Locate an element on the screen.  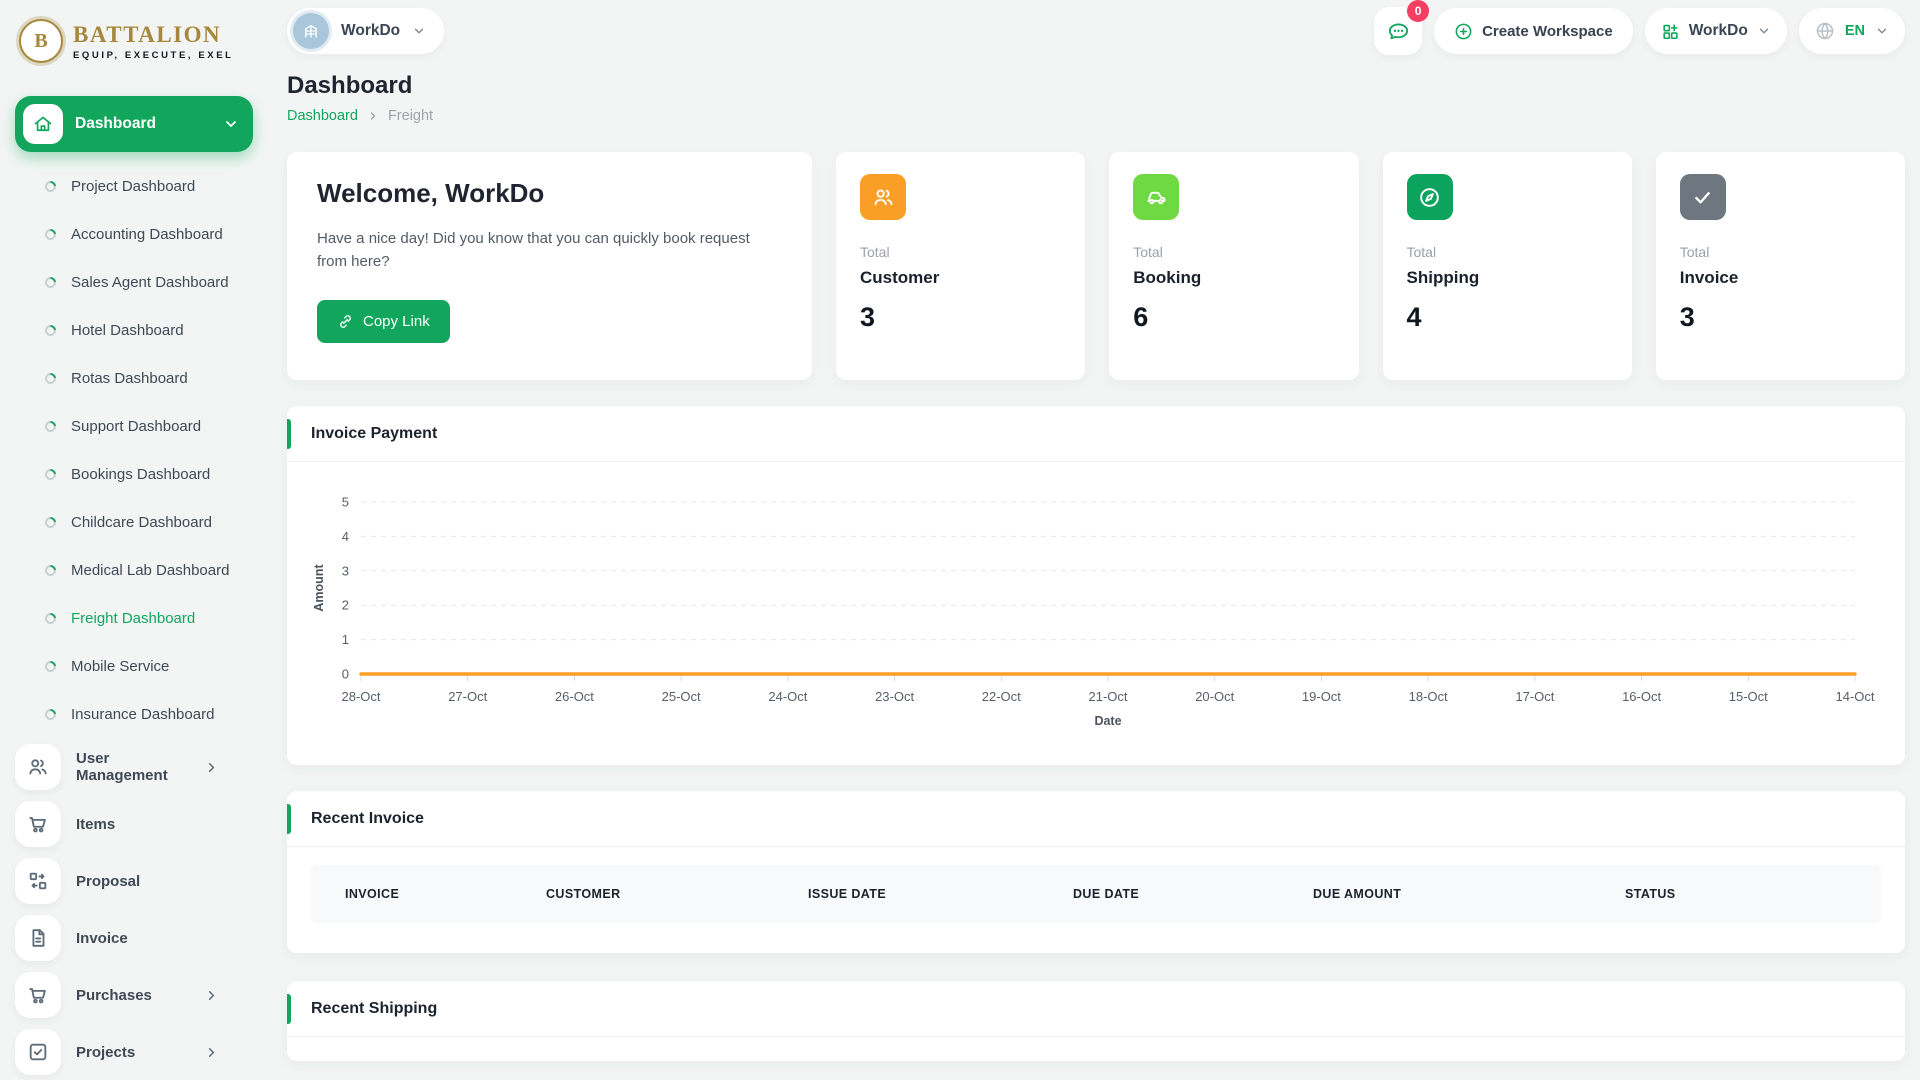
proposal-icon is located at coordinates (38, 881).